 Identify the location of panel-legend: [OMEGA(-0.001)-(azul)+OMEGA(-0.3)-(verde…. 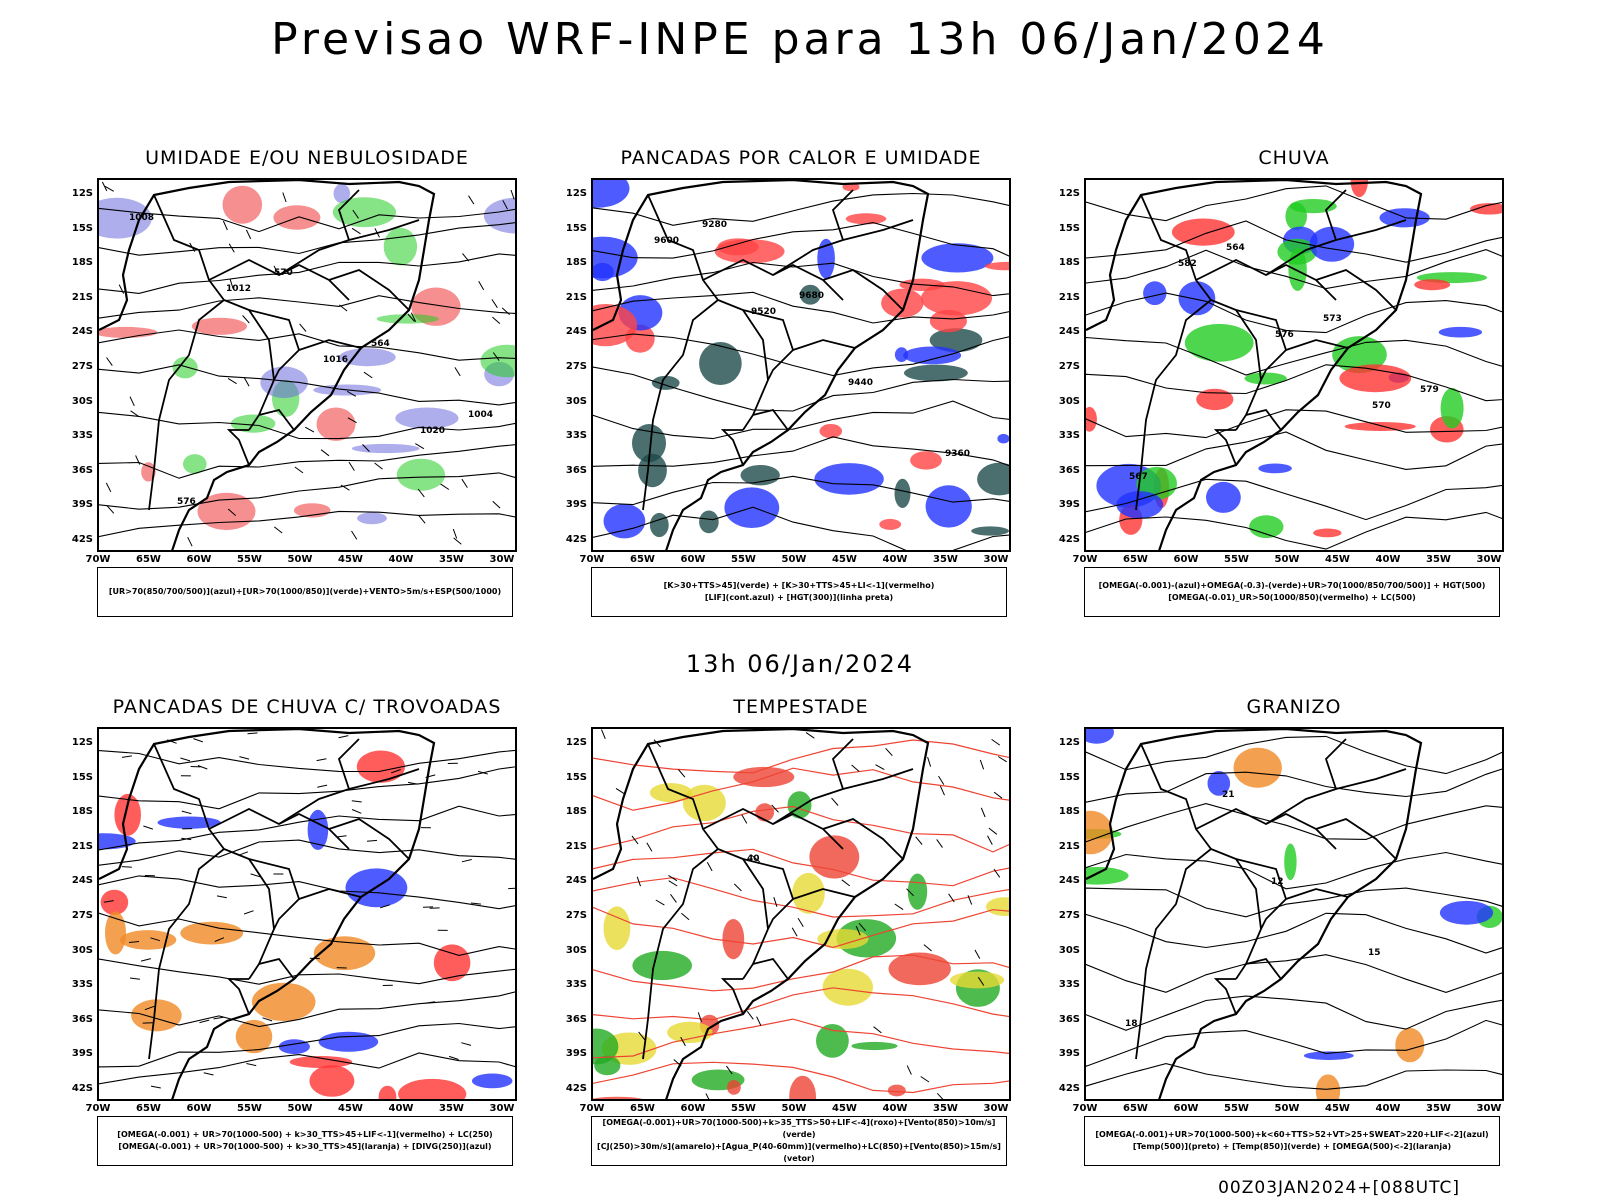
(1292, 592).